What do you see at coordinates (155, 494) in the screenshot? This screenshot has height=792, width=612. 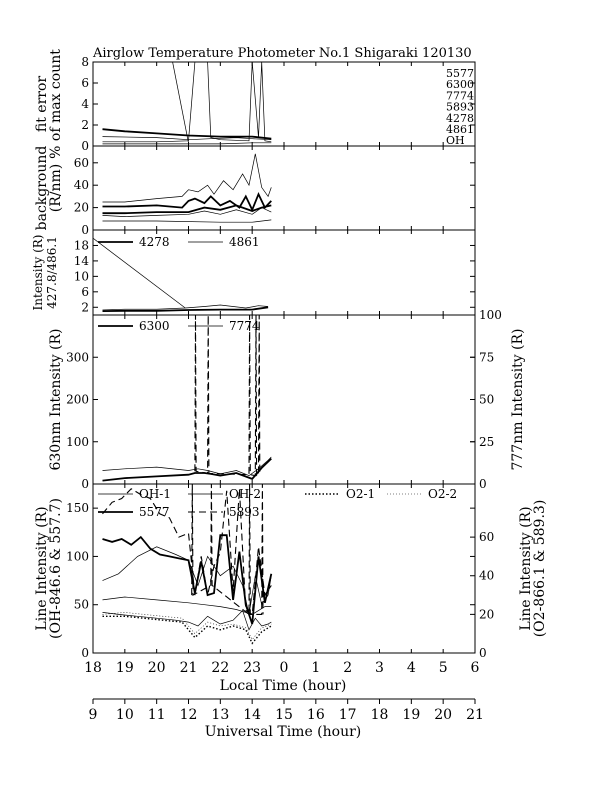 I see `legend-label: OH-1` at bounding box center [155, 494].